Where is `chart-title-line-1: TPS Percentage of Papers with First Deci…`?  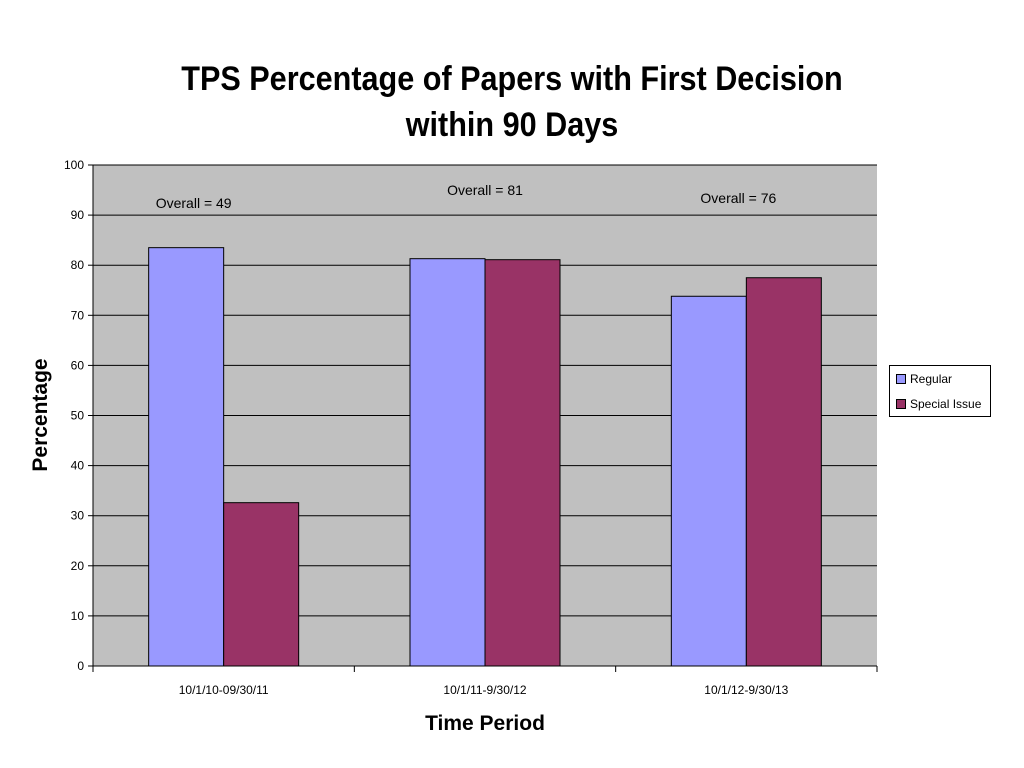 chart-title-line-1: TPS Percentage of Papers with First Deci… is located at coordinates (512, 79).